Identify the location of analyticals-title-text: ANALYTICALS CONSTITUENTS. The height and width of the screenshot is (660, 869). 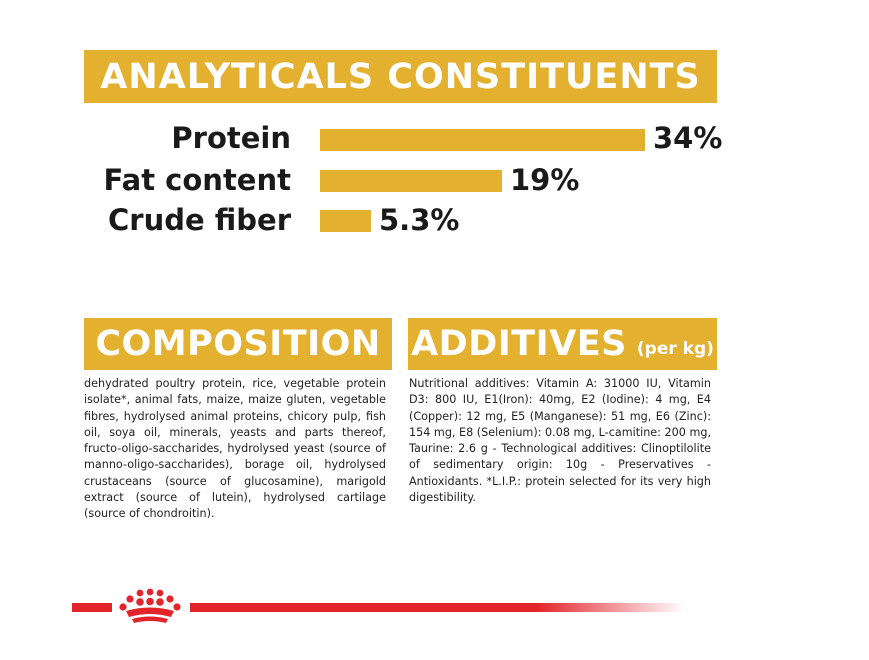
(400, 76).